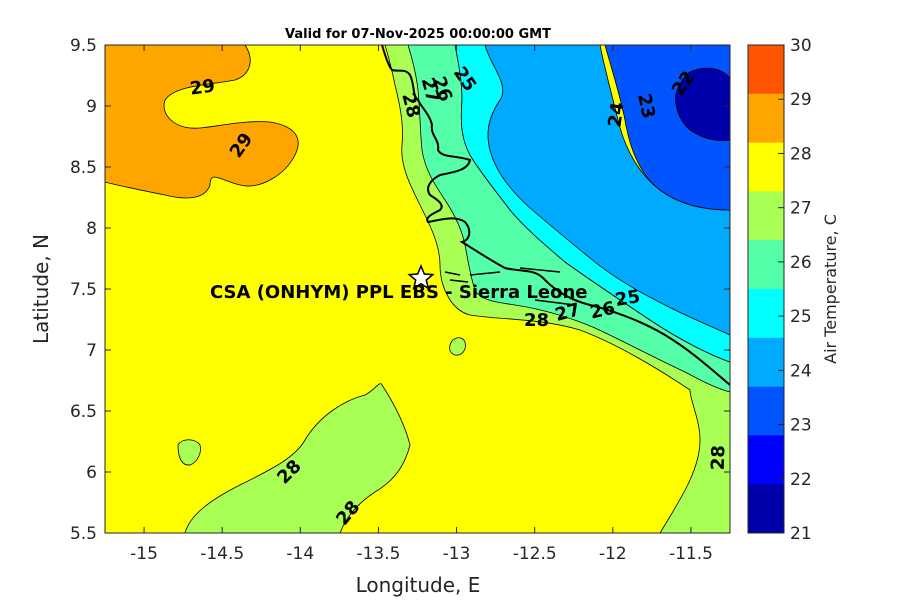 This screenshot has height=600, width=900. What do you see at coordinates (801, 317) in the screenshot?
I see `colorbar-tick-label: 25` at bounding box center [801, 317].